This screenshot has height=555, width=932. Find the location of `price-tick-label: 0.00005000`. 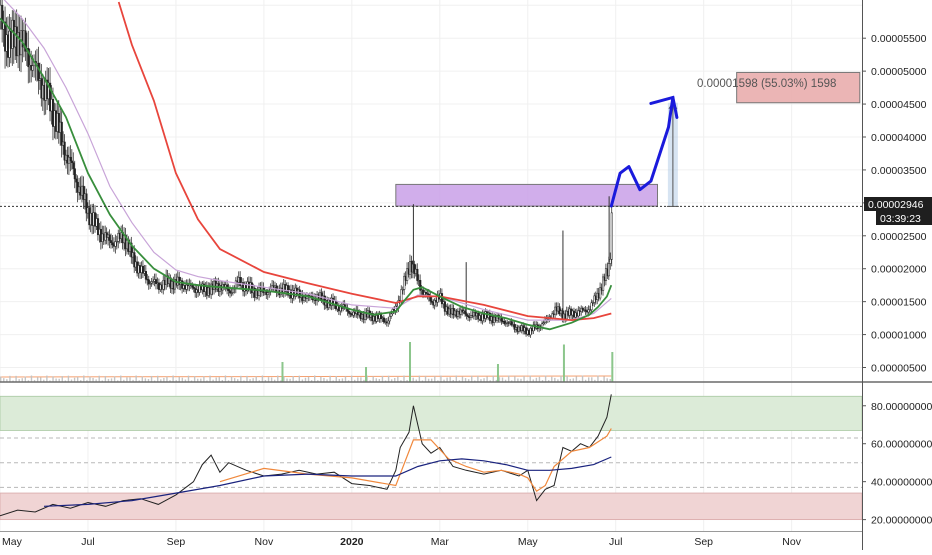

price-tick-label: 0.00005000 is located at coordinates (899, 72).